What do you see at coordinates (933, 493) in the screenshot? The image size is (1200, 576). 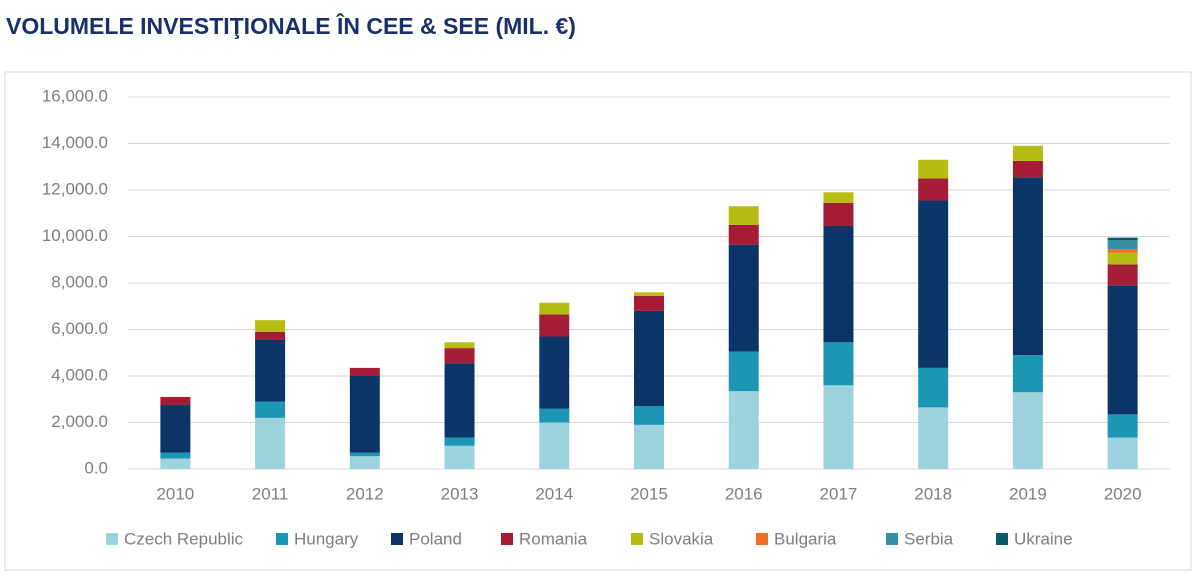 I see `x-tick-label: 2018` at bounding box center [933, 493].